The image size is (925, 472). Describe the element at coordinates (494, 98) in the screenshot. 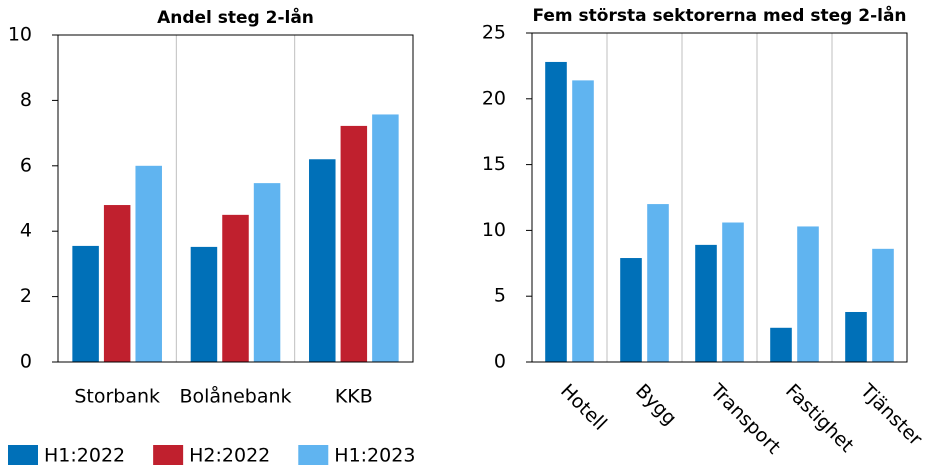

I see `y-tick-label: 20` at that location.